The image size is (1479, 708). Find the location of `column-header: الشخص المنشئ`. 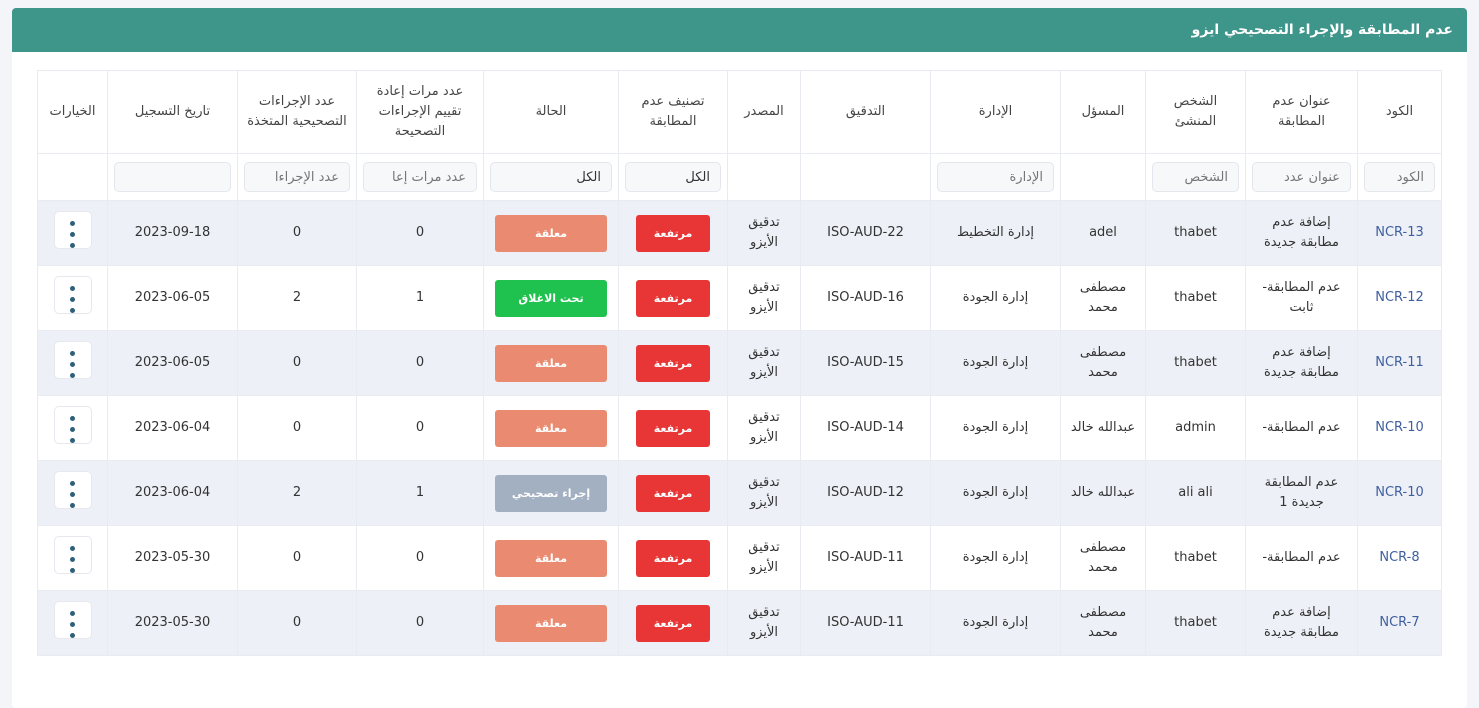

column-header: الشخص المنشئ is located at coordinates (1195, 112).